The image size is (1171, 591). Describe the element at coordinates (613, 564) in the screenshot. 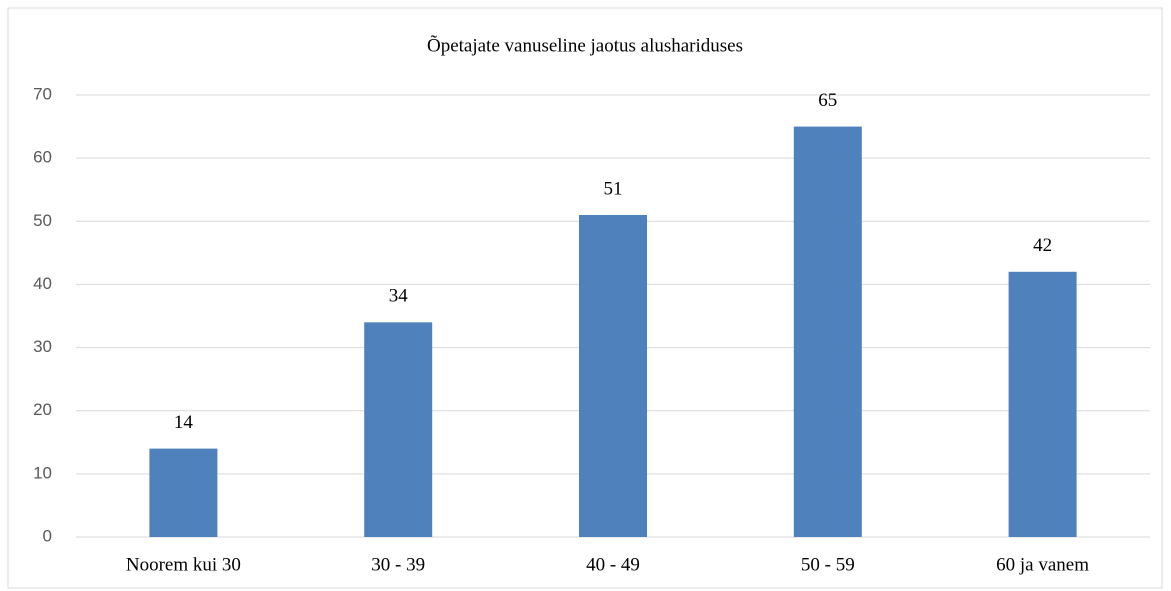

I see `x-tick-label: 40 - 49` at that location.